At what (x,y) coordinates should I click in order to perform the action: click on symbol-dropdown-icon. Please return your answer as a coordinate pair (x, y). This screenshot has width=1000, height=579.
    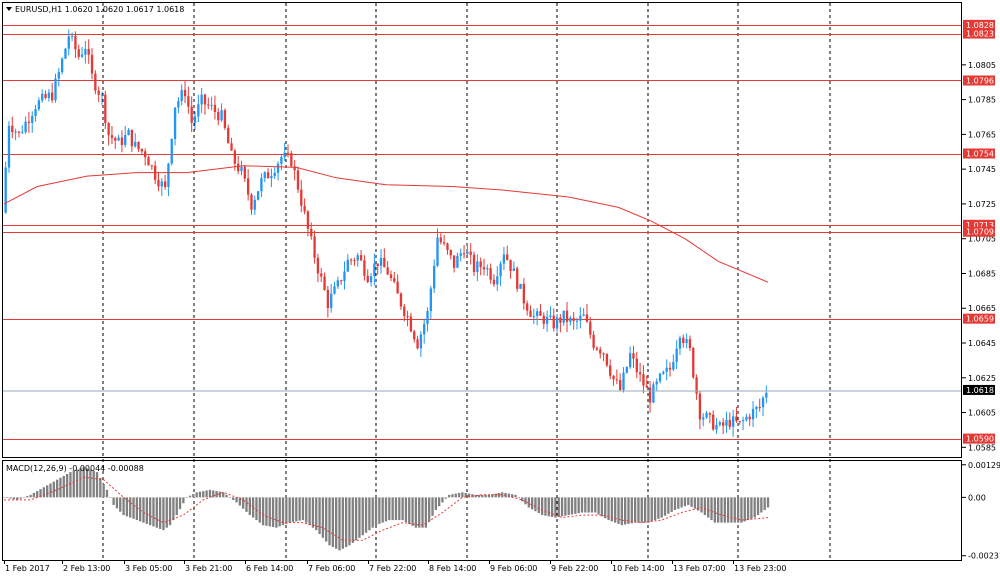
    Looking at the image, I should click on (9, 9).